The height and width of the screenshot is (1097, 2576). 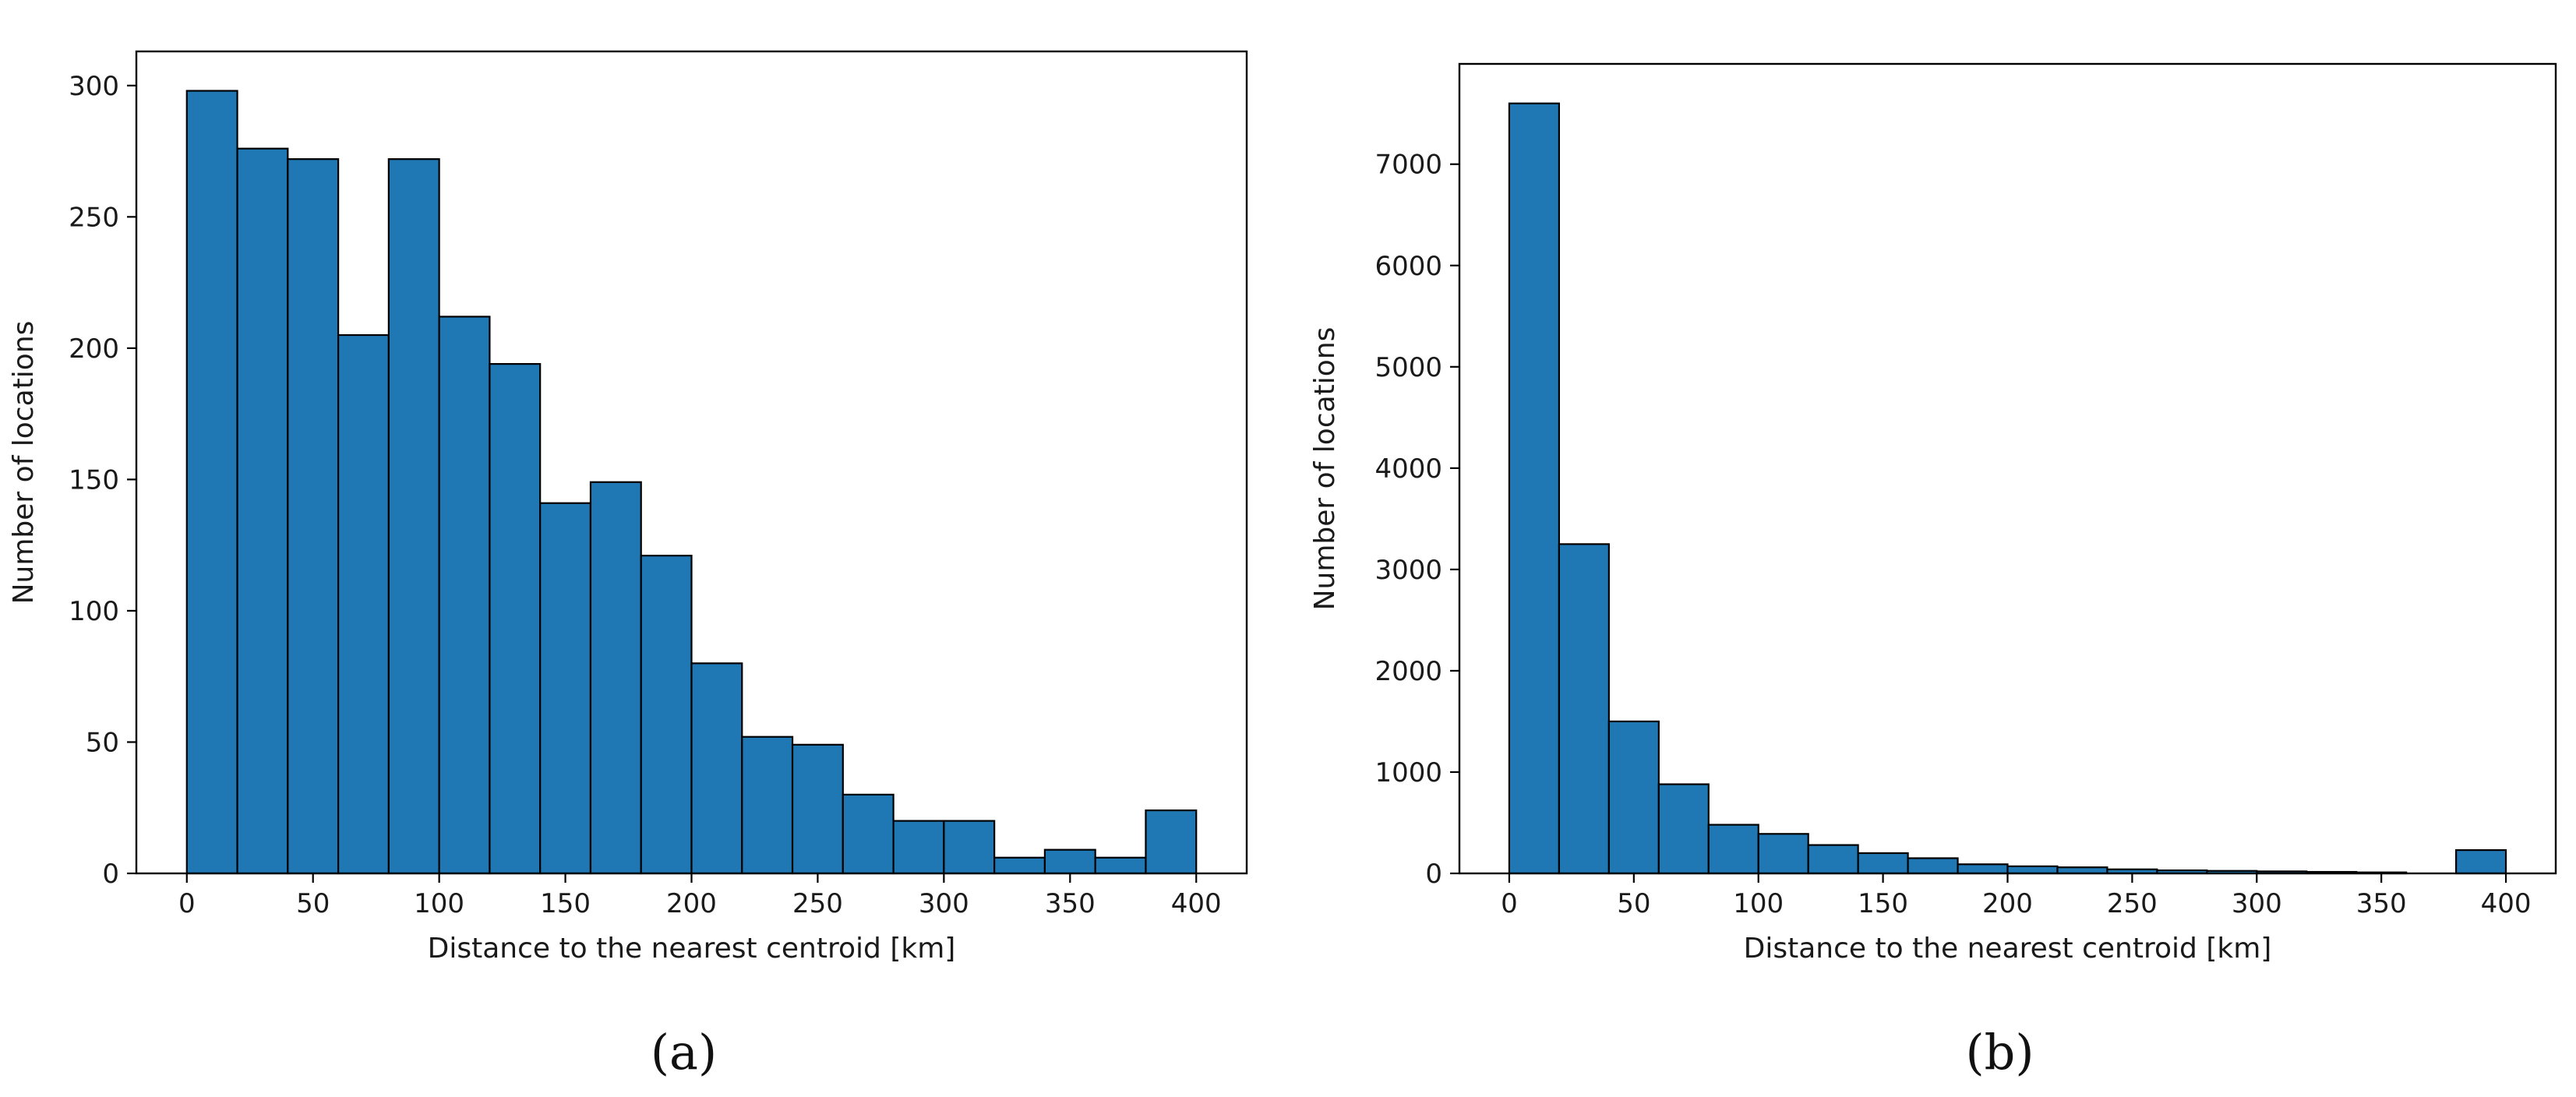 What do you see at coordinates (94, 612) in the screenshot?
I see `y-tick-label-a-100: 100` at bounding box center [94, 612].